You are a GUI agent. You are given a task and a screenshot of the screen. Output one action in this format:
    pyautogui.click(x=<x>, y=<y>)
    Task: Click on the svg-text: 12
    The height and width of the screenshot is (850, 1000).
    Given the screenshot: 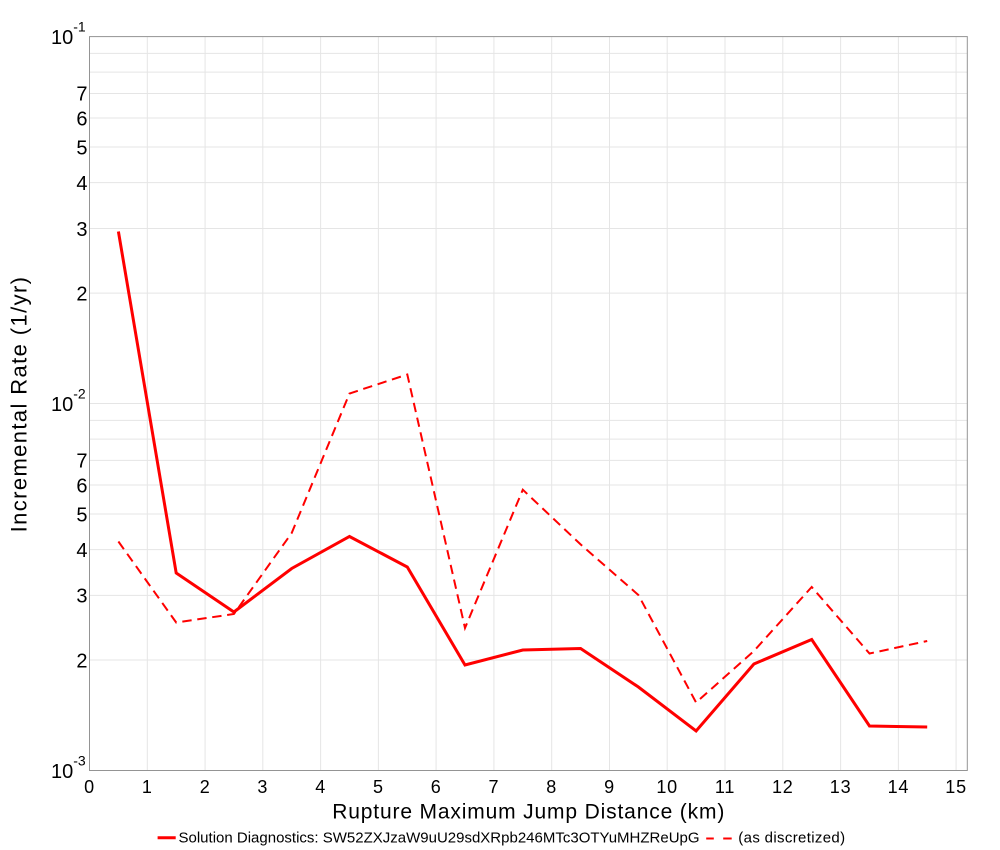 What is the action you would take?
    pyautogui.click(x=783, y=787)
    